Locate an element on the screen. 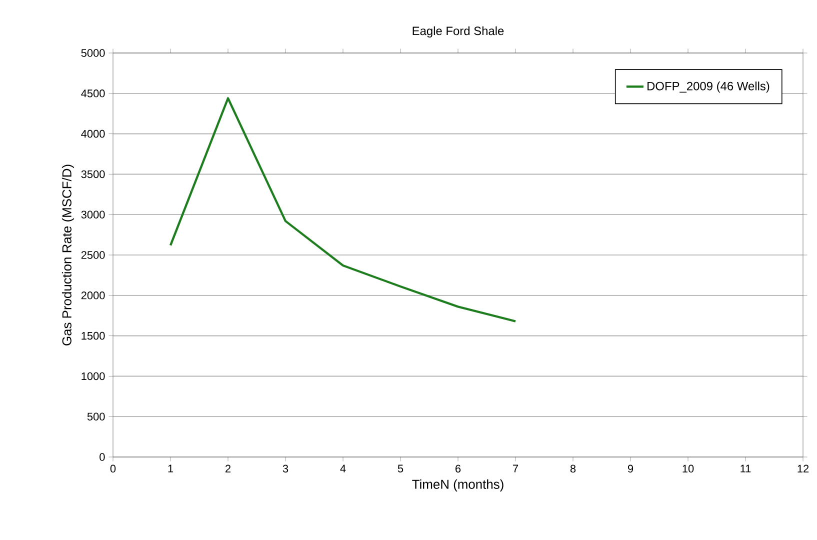 This screenshot has height=540, width=817. legend-label: DOFP_2009 (46 Wells) is located at coordinates (709, 87).